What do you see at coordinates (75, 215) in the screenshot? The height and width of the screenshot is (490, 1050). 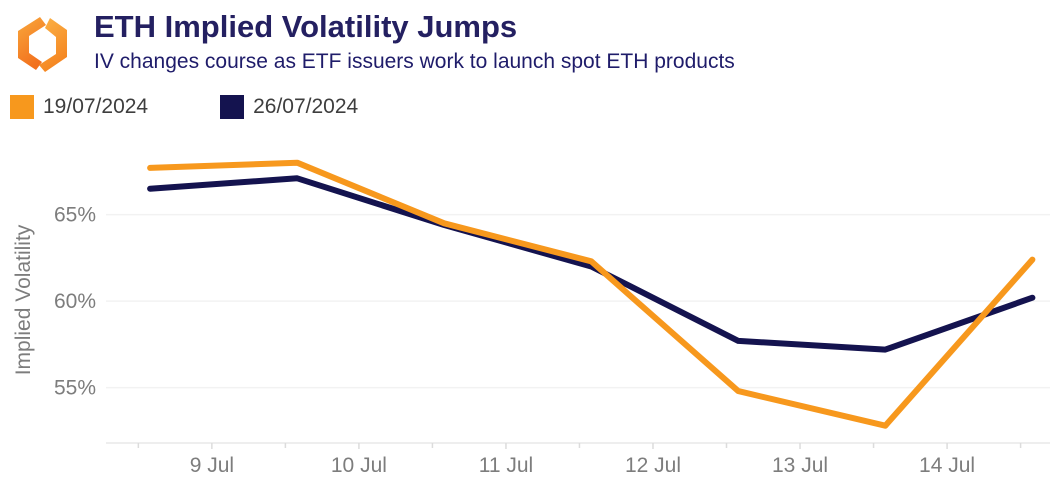 I see `y-tick-label: 65%` at bounding box center [75, 215].